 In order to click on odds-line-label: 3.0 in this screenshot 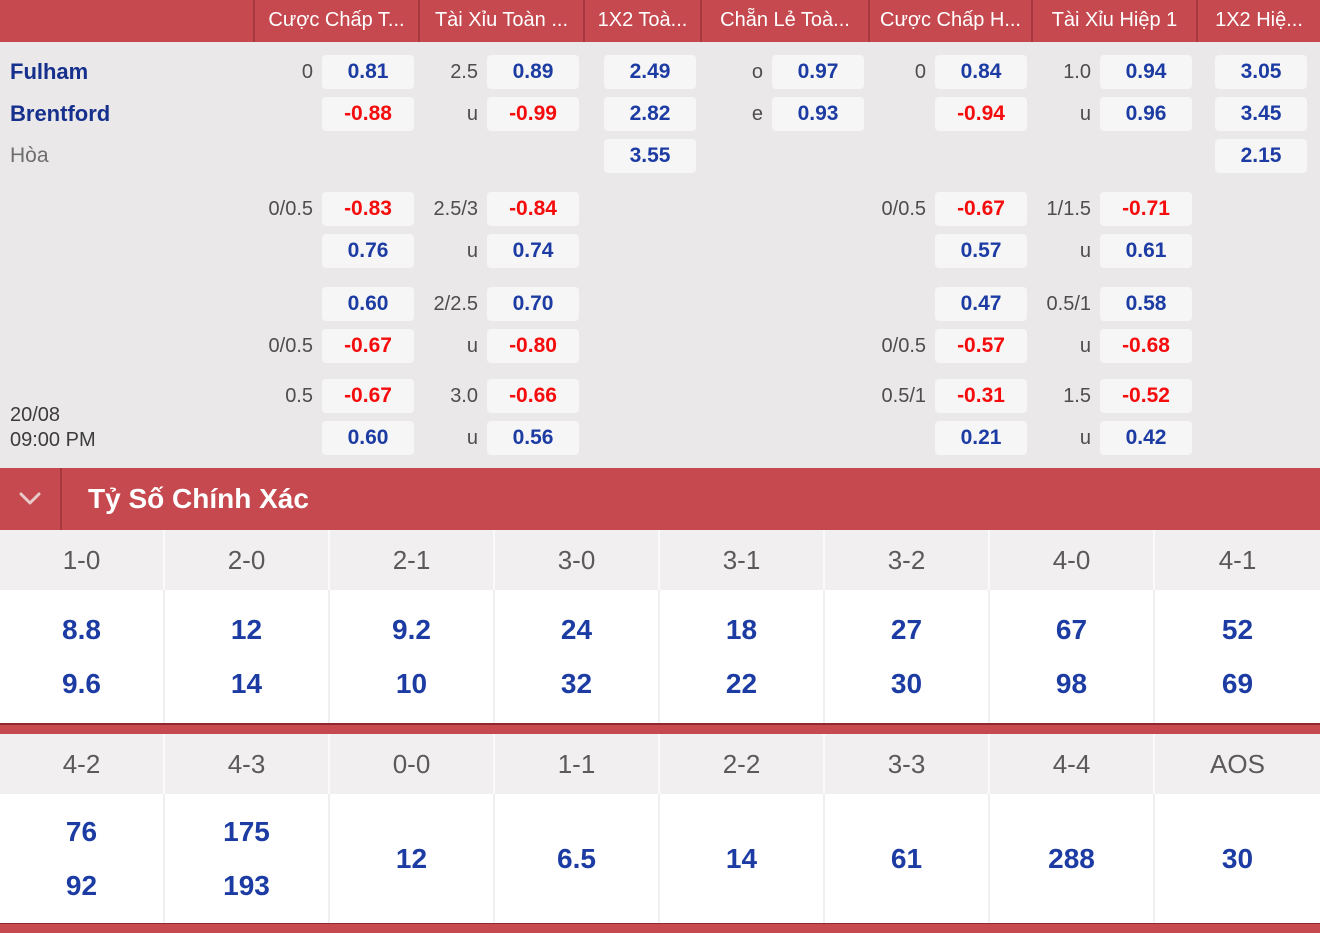, I will do `click(464, 395)`.